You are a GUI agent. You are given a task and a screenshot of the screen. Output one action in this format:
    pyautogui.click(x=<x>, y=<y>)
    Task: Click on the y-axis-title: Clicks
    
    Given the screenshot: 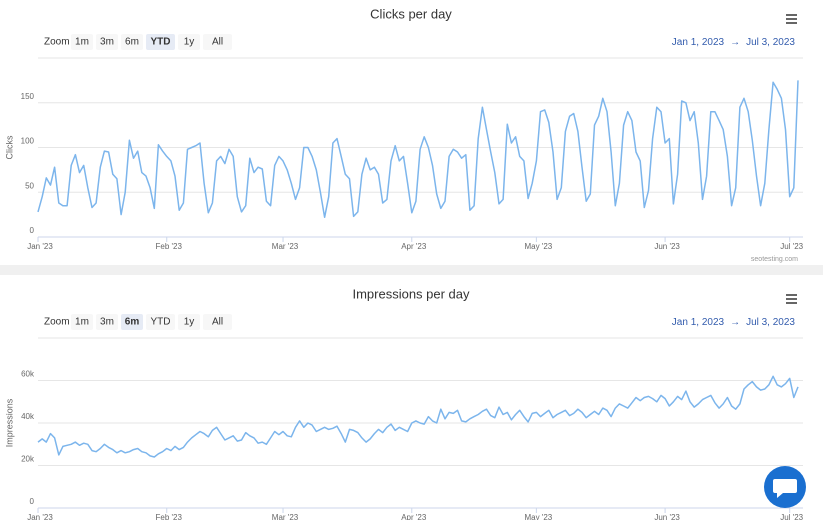 What is the action you would take?
    pyautogui.click(x=9, y=147)
    